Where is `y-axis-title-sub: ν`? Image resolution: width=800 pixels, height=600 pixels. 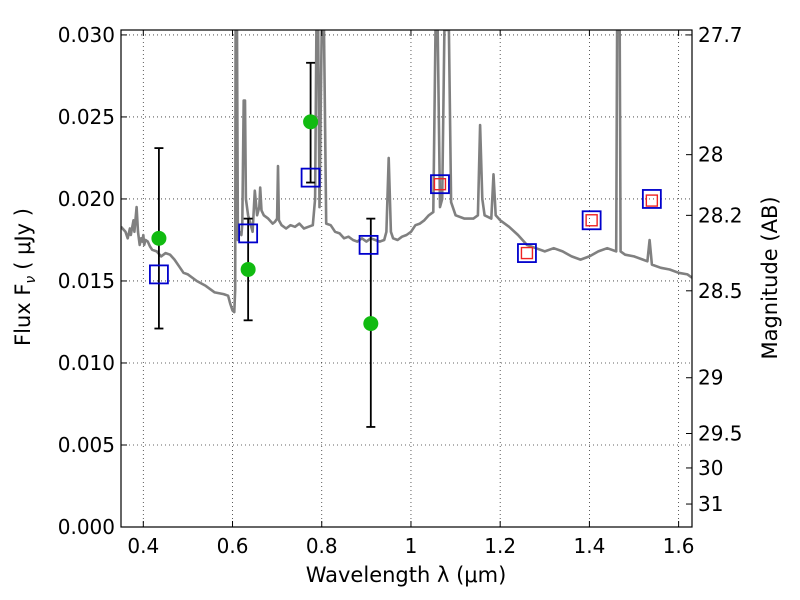
y-axis-title-sub: ν is located at coordinates (31, 280).